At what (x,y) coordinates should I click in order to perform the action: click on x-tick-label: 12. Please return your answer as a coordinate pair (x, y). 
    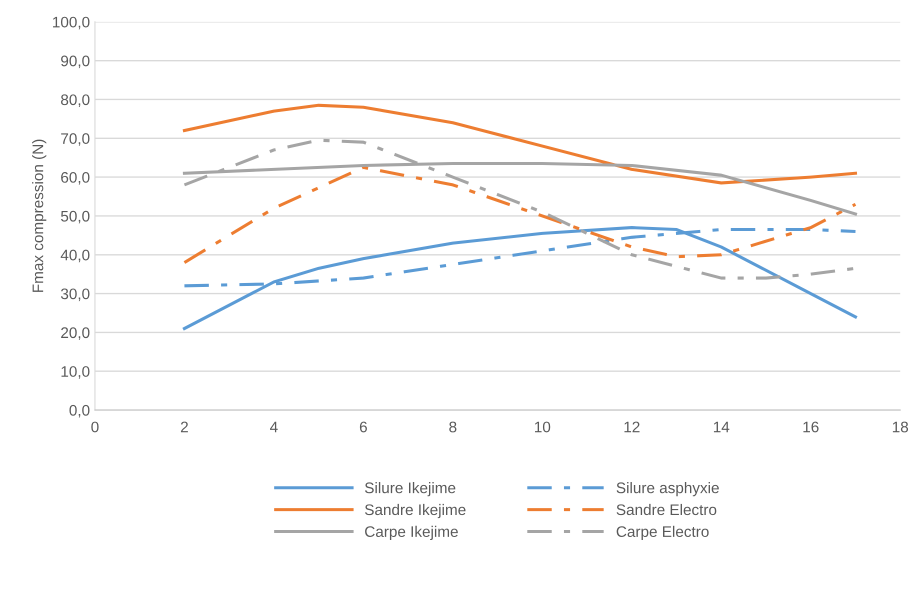
    Looking at the image, I should click on (632, 427).